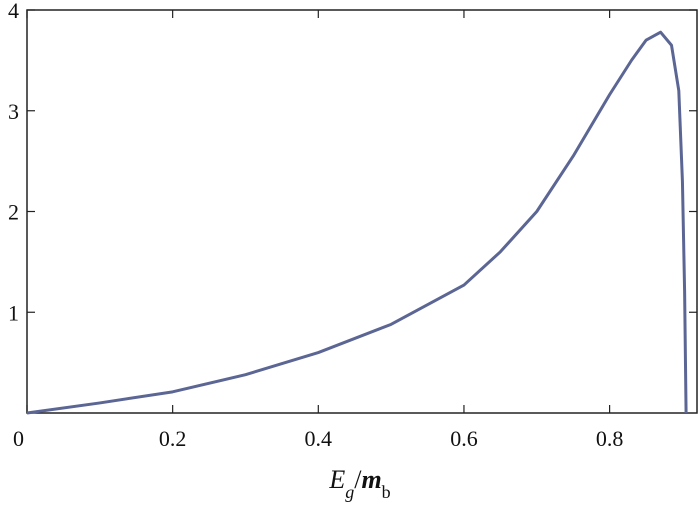 The width and height of the screenshot is (700, 505). I want to click on y-tick-label: 4, so click(13, 11).